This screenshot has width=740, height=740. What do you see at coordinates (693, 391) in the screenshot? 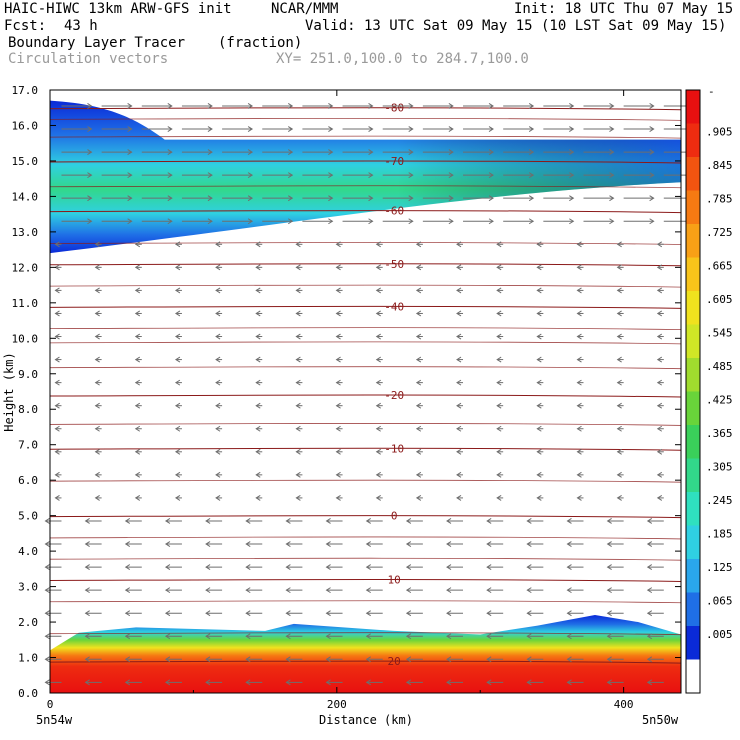
I see `colorbar-frame` at bounding box center [693, 391].